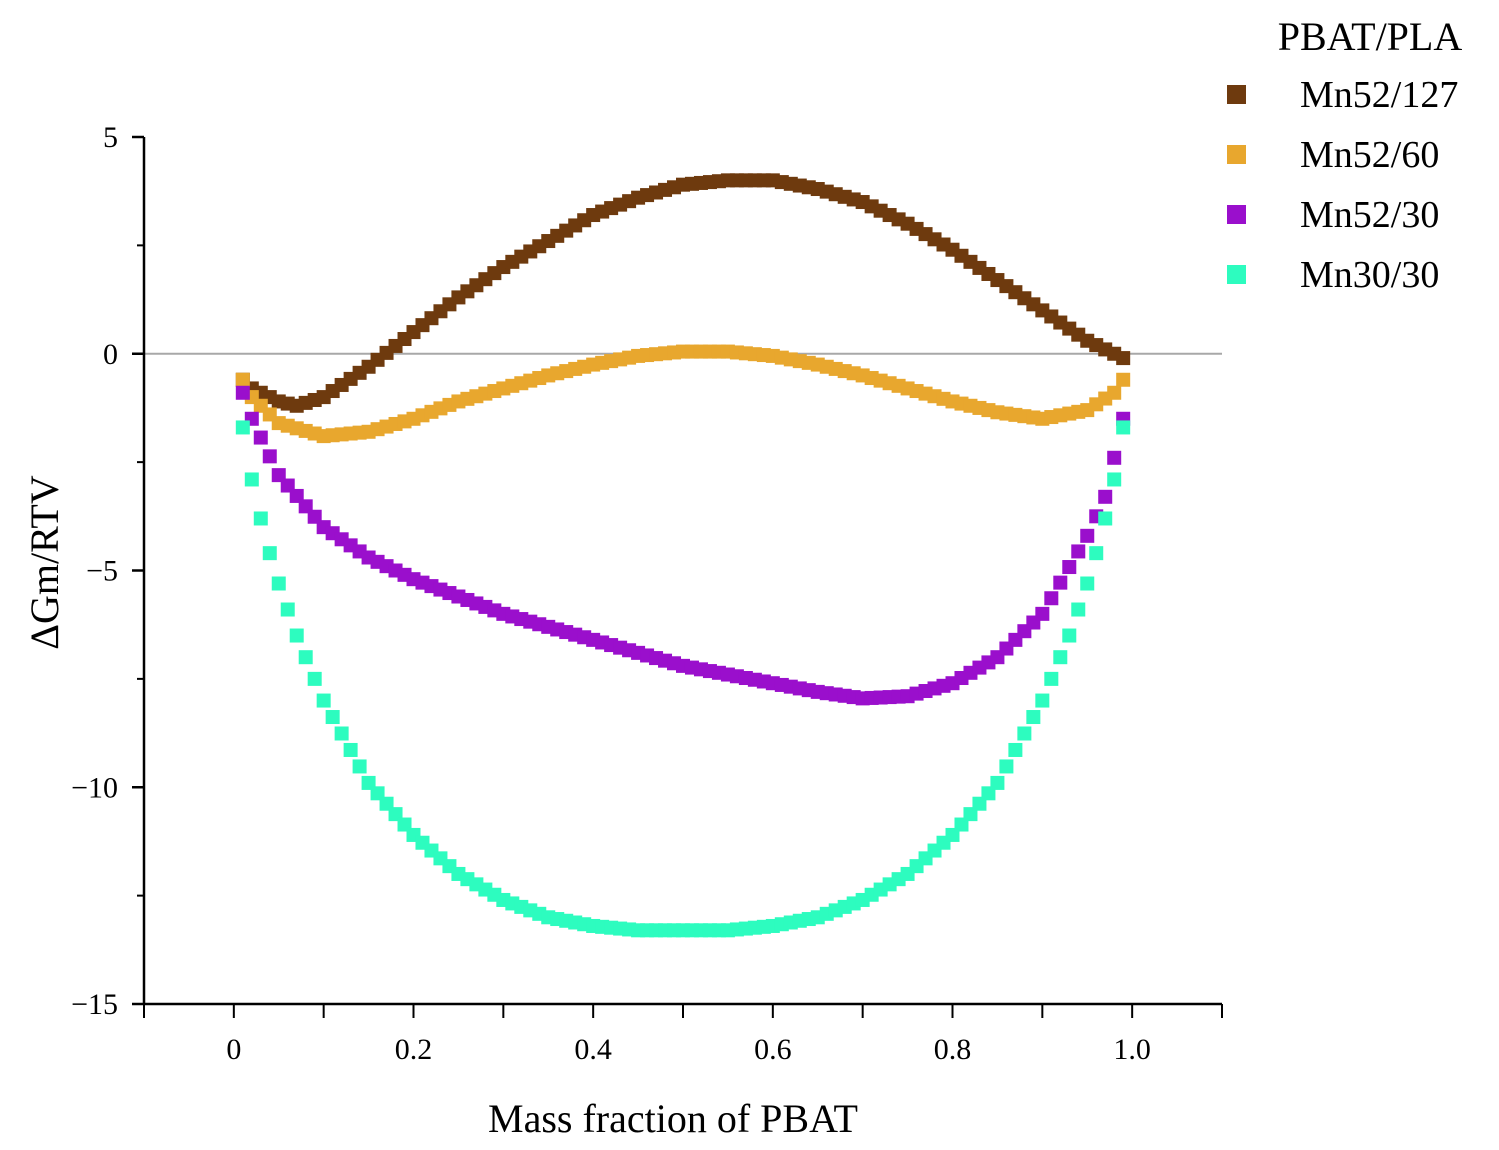 This screenshot has height=1150, width=1499. What do you see at coordinates (233, 1049) in the screenshot?
I see `x-tick-label: 0` at bounding box center [233, 1049].